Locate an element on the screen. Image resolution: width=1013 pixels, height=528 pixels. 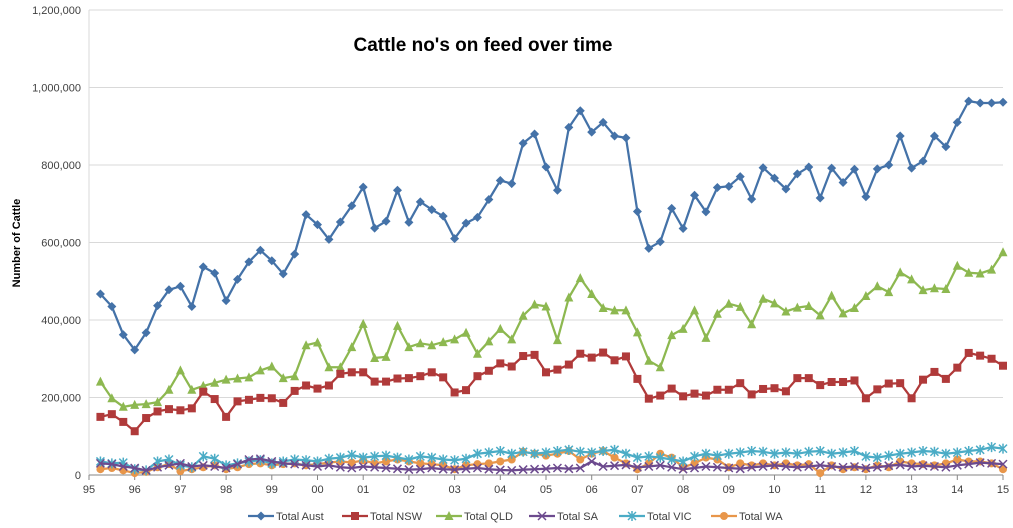
y-tick-label: 600,000 is located at coordinates (61, 244).